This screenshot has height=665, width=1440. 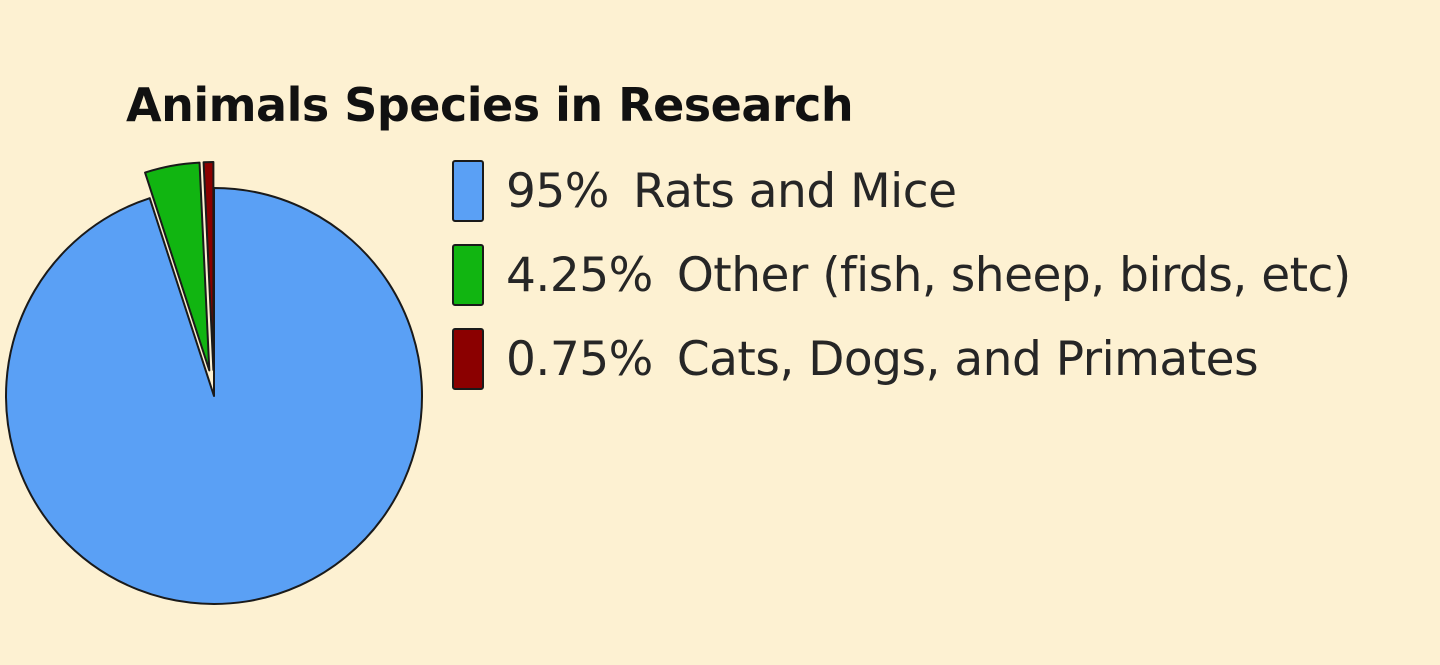 What do you see at coordinates (177, 266) in the screenshot?
I see `pie-slice-other` at bounding box center [177, 266].